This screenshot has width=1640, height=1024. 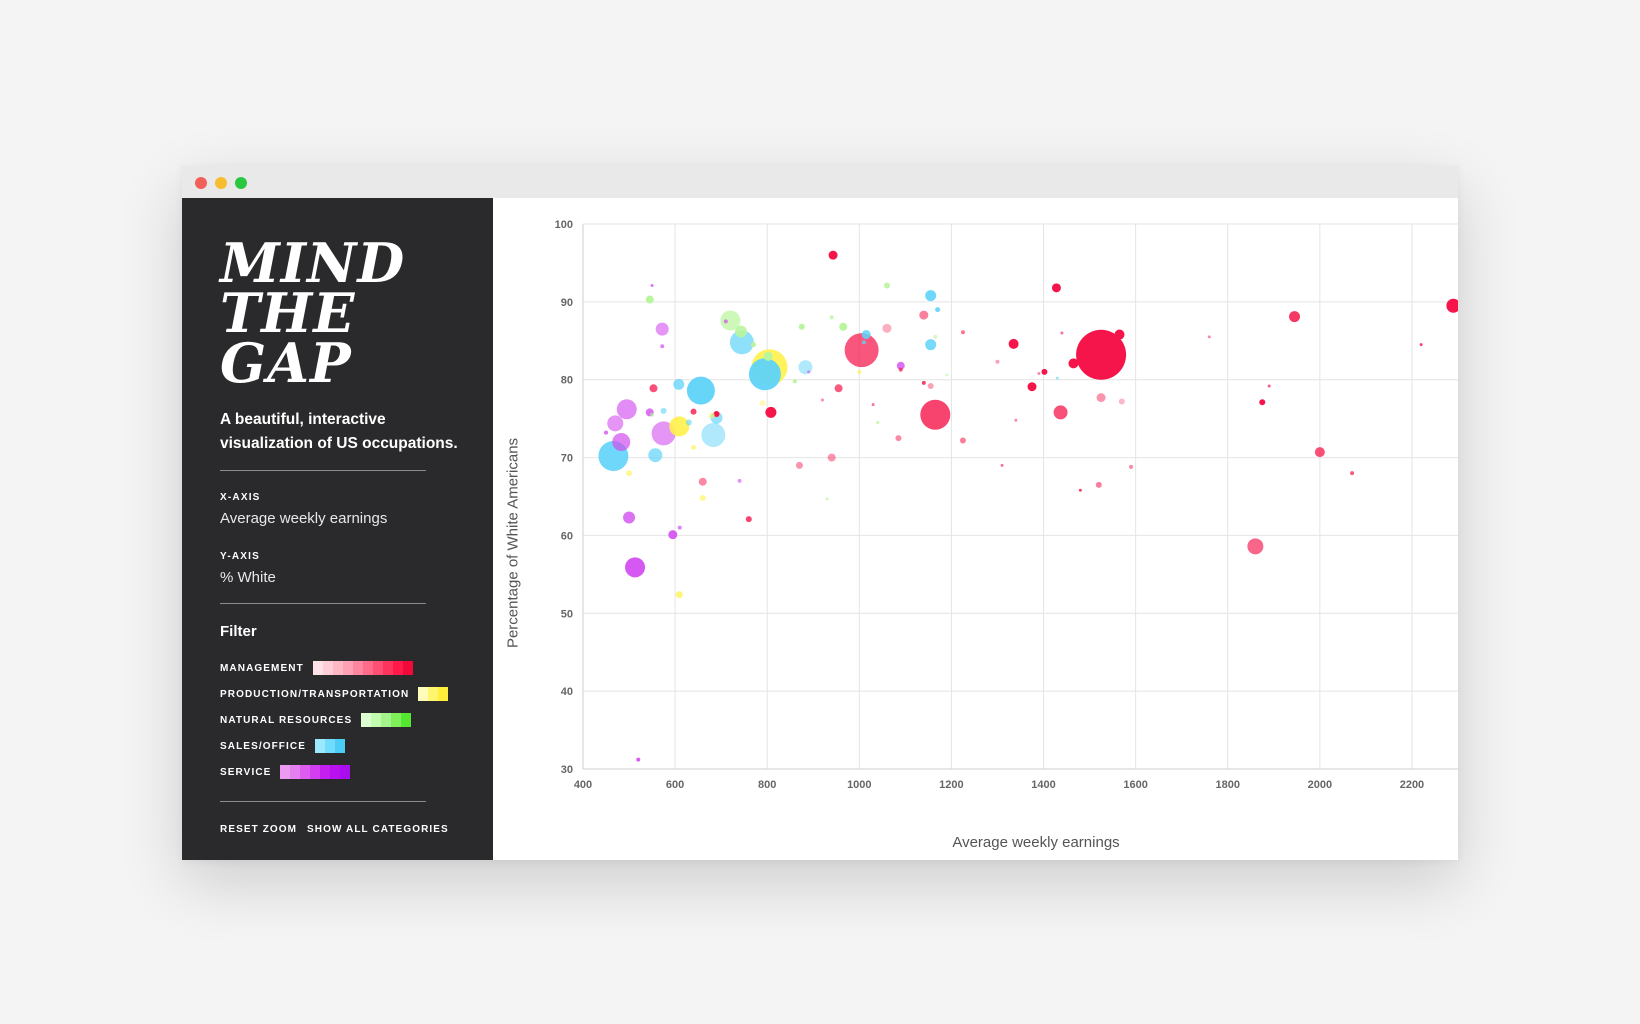 I want to click on close-window-button, so click(x=201, y=183).